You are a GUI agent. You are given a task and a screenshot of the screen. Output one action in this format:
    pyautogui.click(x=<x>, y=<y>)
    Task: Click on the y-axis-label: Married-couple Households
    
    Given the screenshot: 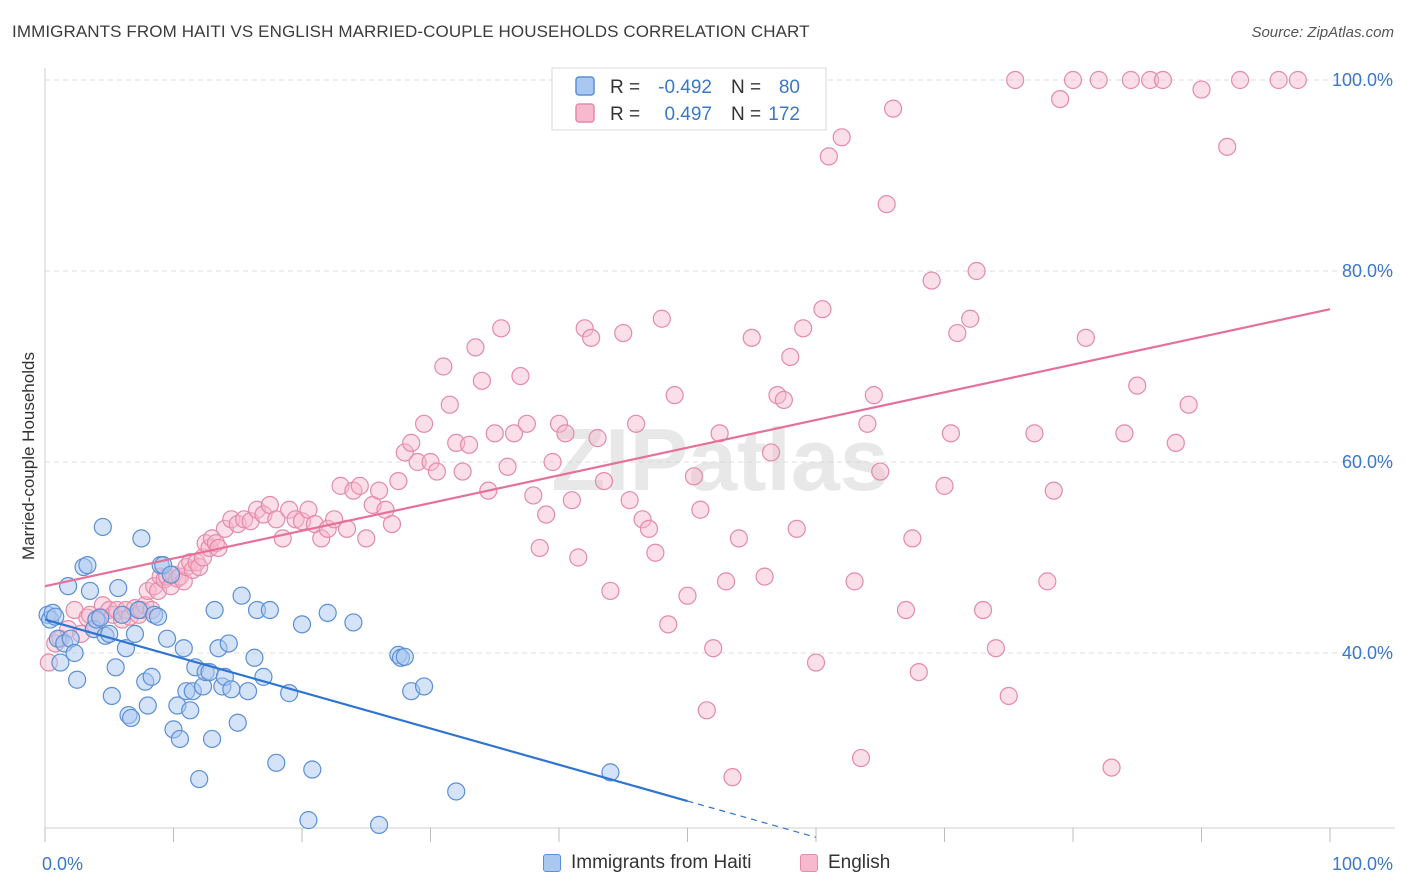 What is the action you would take?
    pyautogui.click(x=28, y=456)
    